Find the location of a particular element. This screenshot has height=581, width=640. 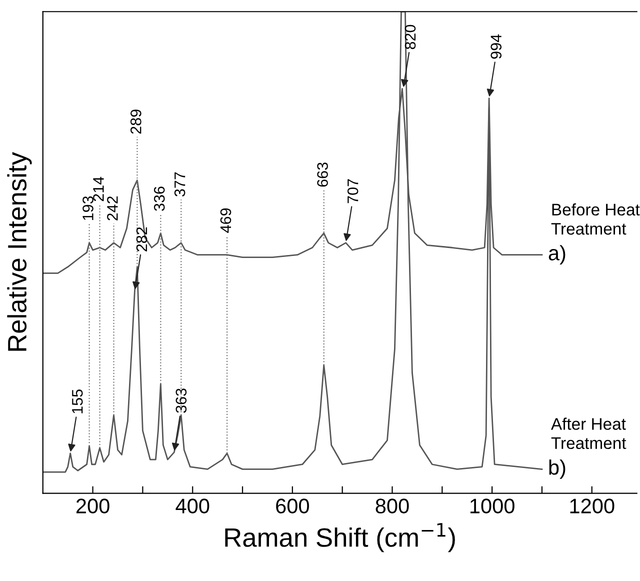

x-tick-label: 1200 is located at coordinates (592, 506).